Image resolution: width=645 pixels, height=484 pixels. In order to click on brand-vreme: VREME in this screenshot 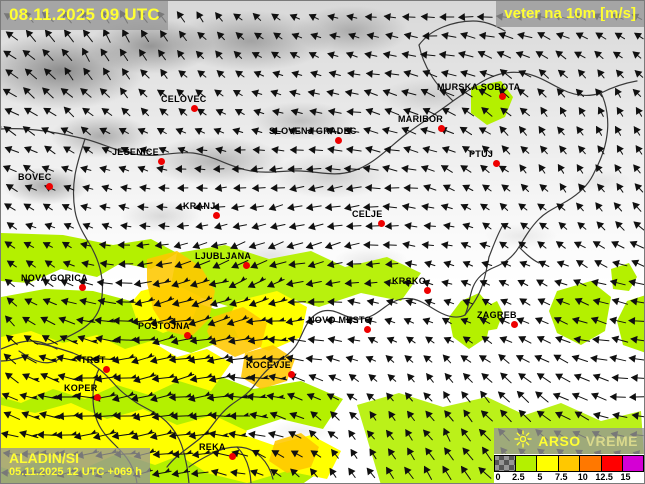, I will do `click(611, 441)`.